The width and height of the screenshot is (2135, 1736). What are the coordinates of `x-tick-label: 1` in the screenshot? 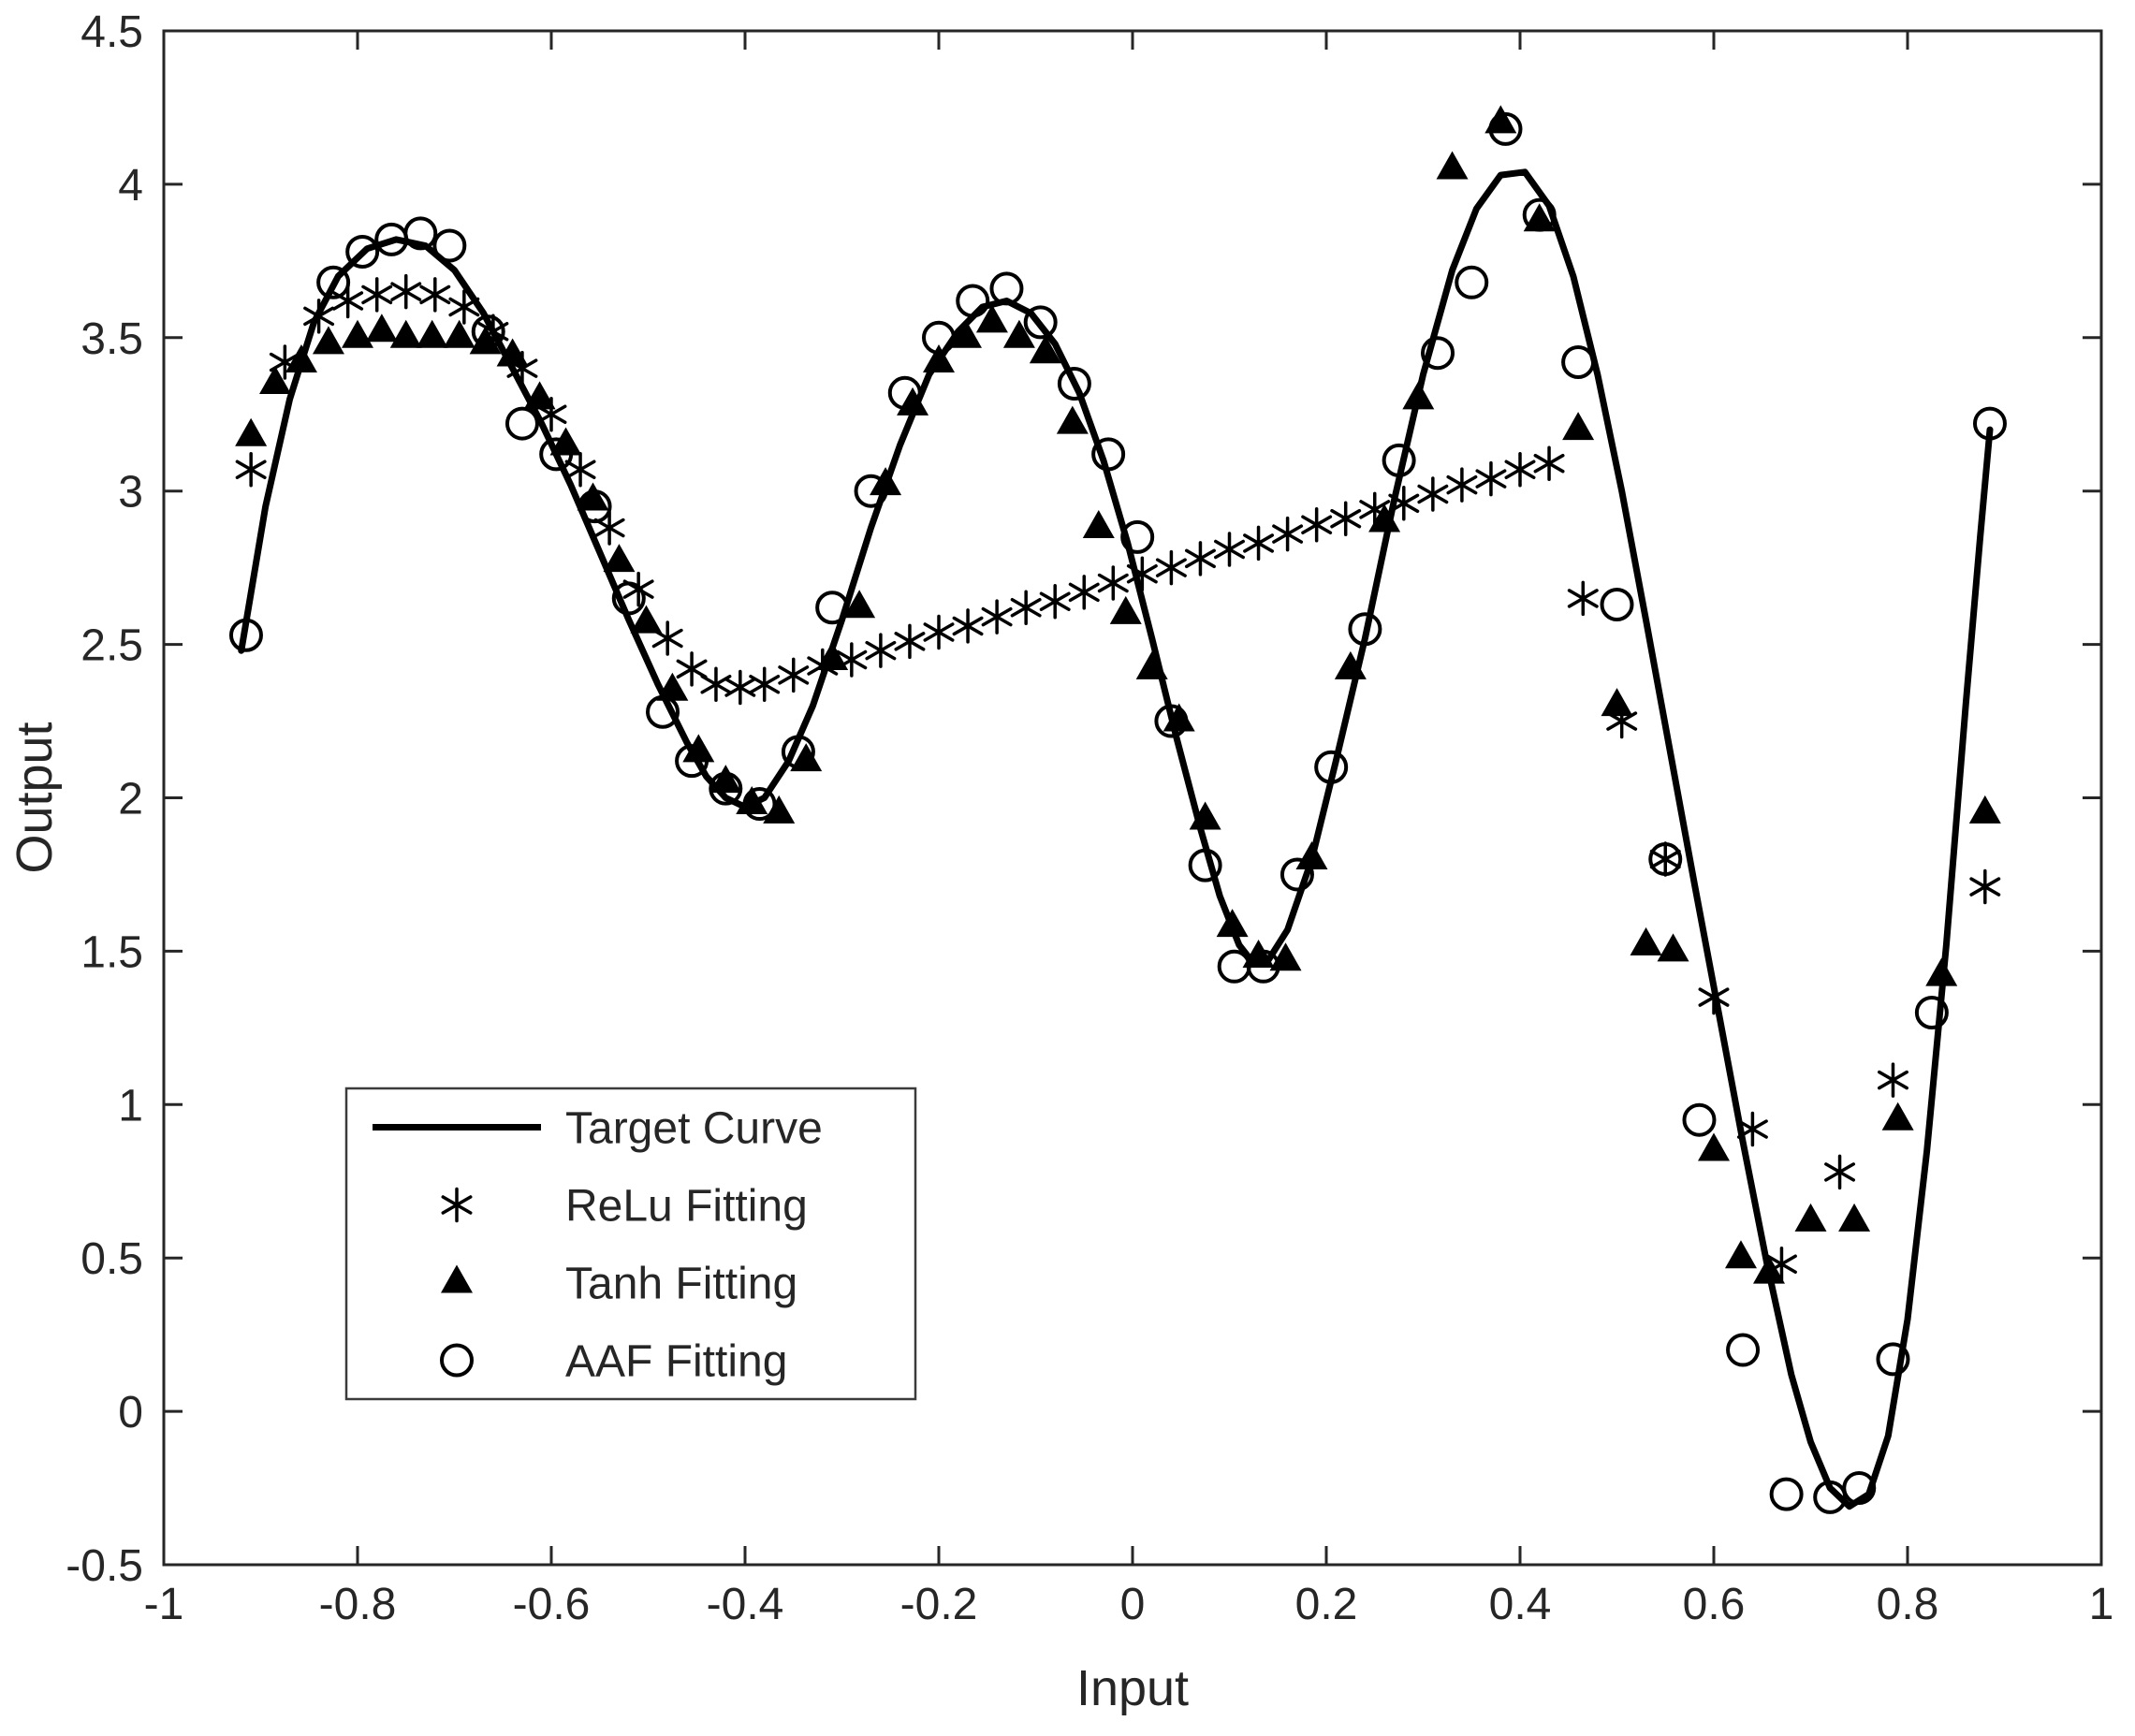 It's located at (2101, 1605).